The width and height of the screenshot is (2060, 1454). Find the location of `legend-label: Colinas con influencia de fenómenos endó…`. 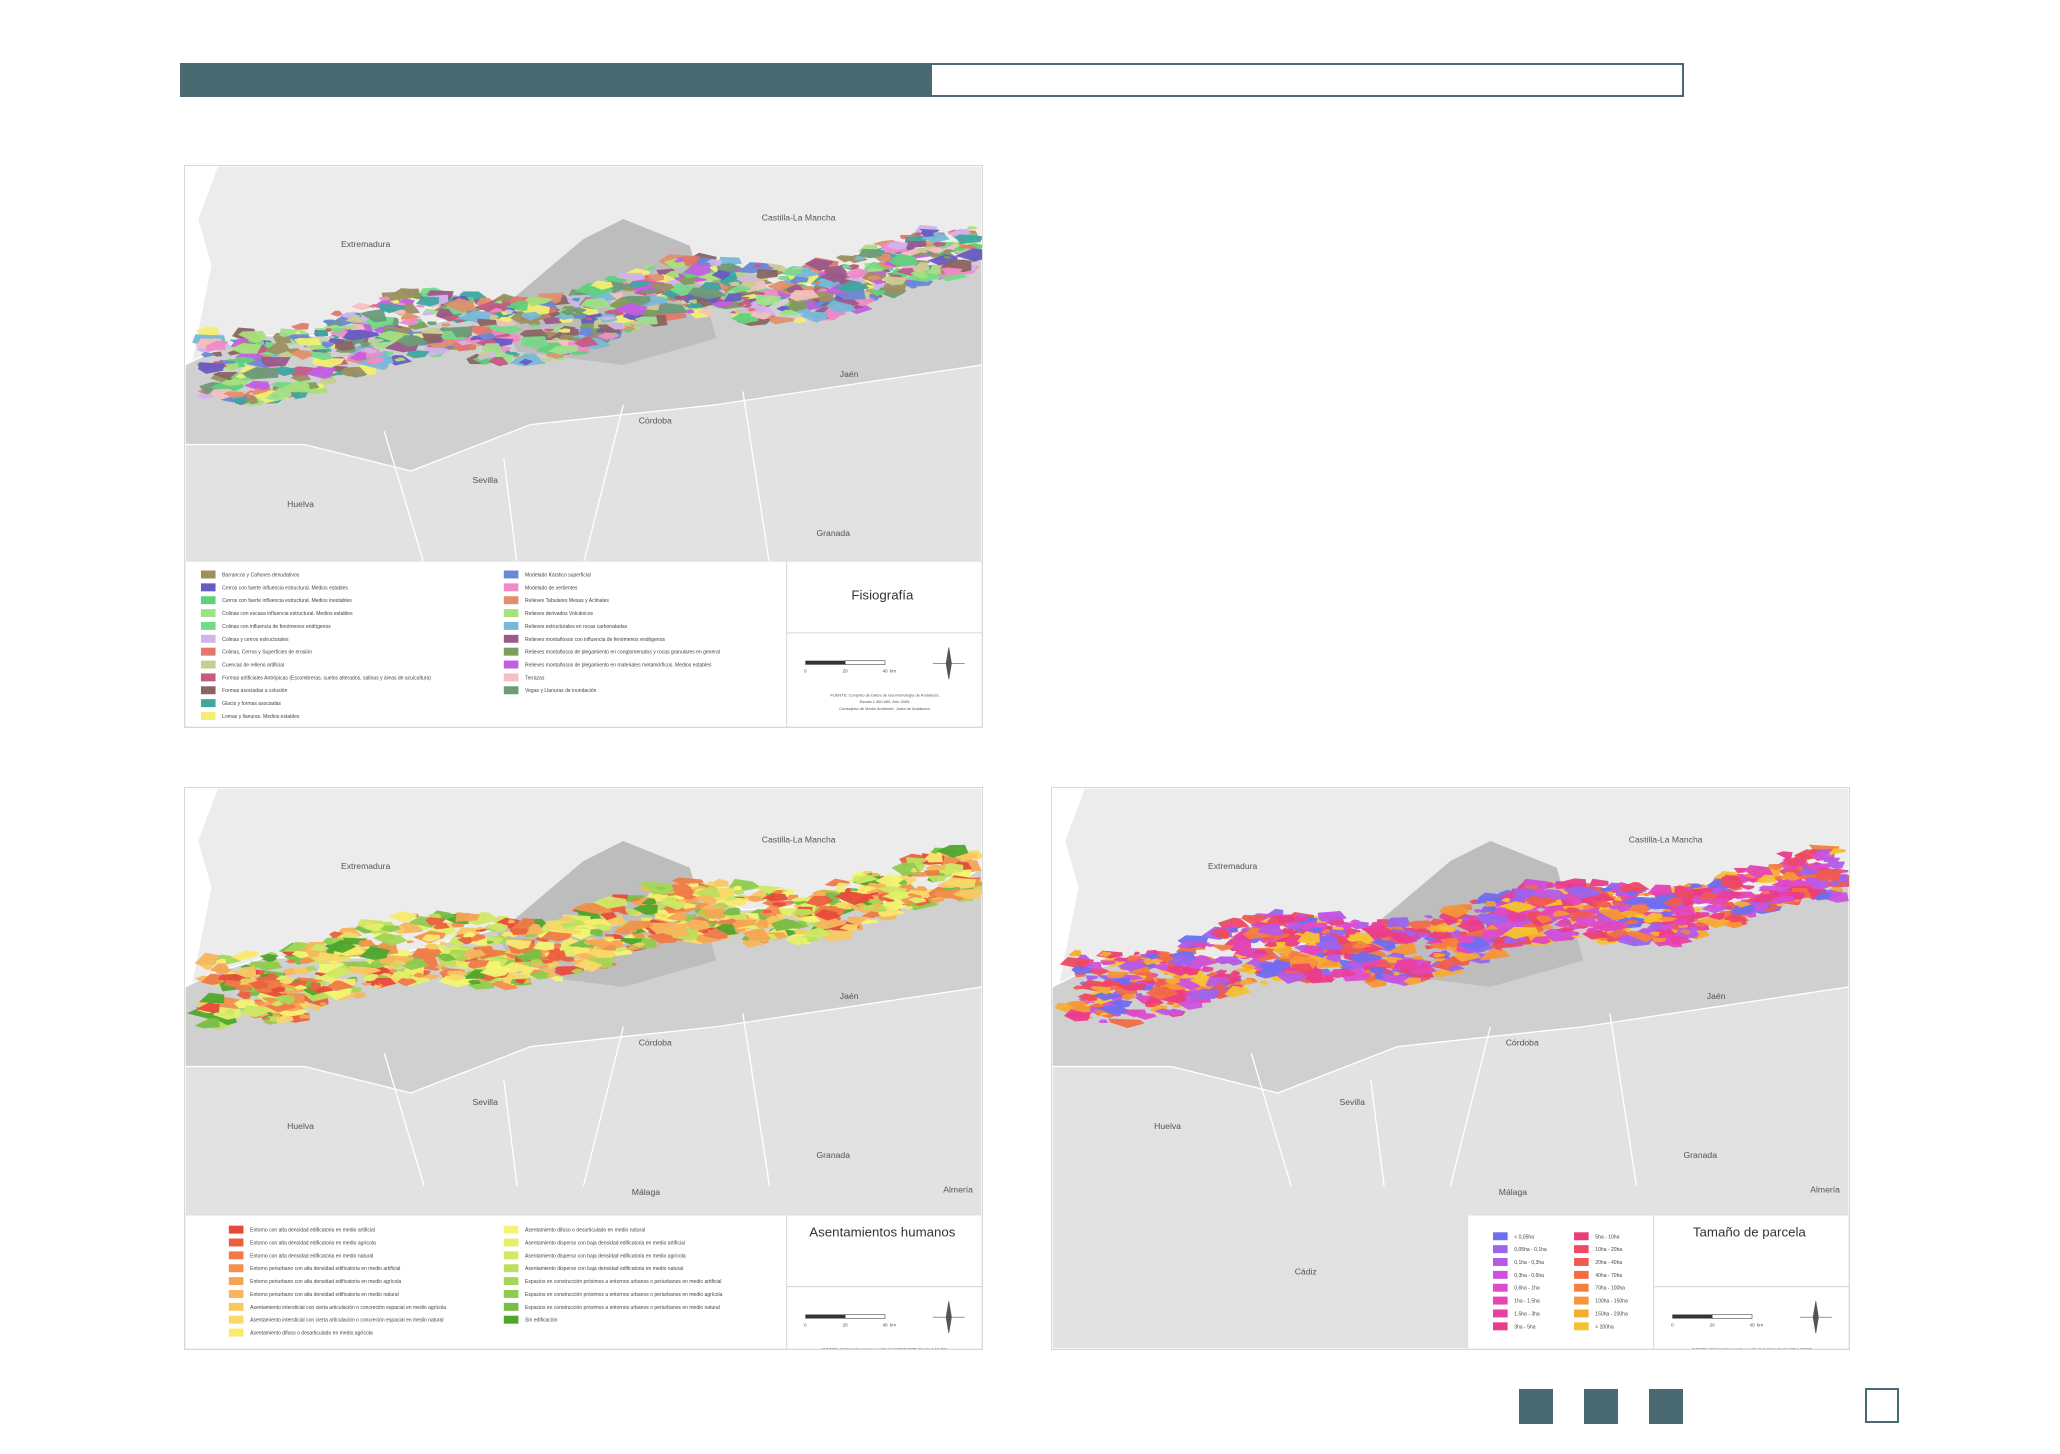

legend-label: Colinas con influencia de fenómenos endó… is located at coordinates (276, 627).